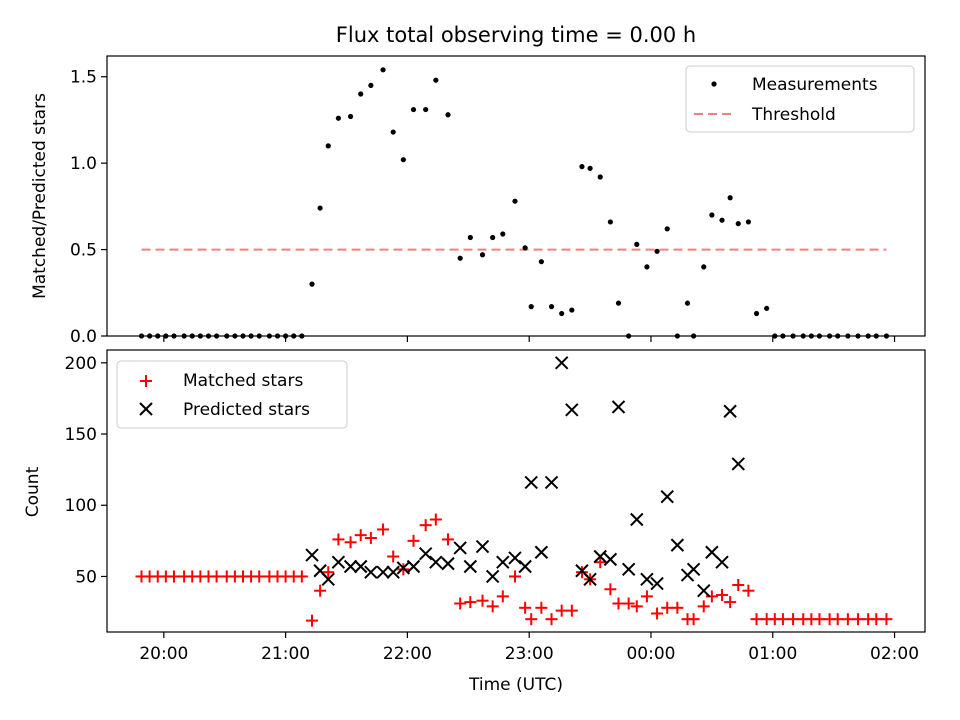  What do you see at coordinates (81, 435) in the screenshot?
I see `bottom-y-tick-label: 150` at bounding box center [81, 435].